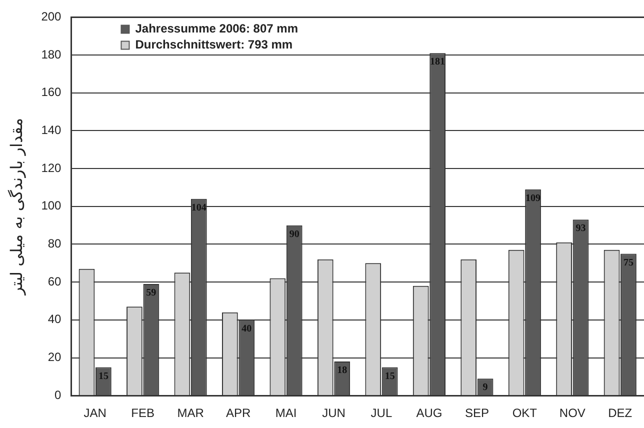  Describe the element at coordinates (51, 205) in the screenshot. I see `y-tick-label: 100` at that location.